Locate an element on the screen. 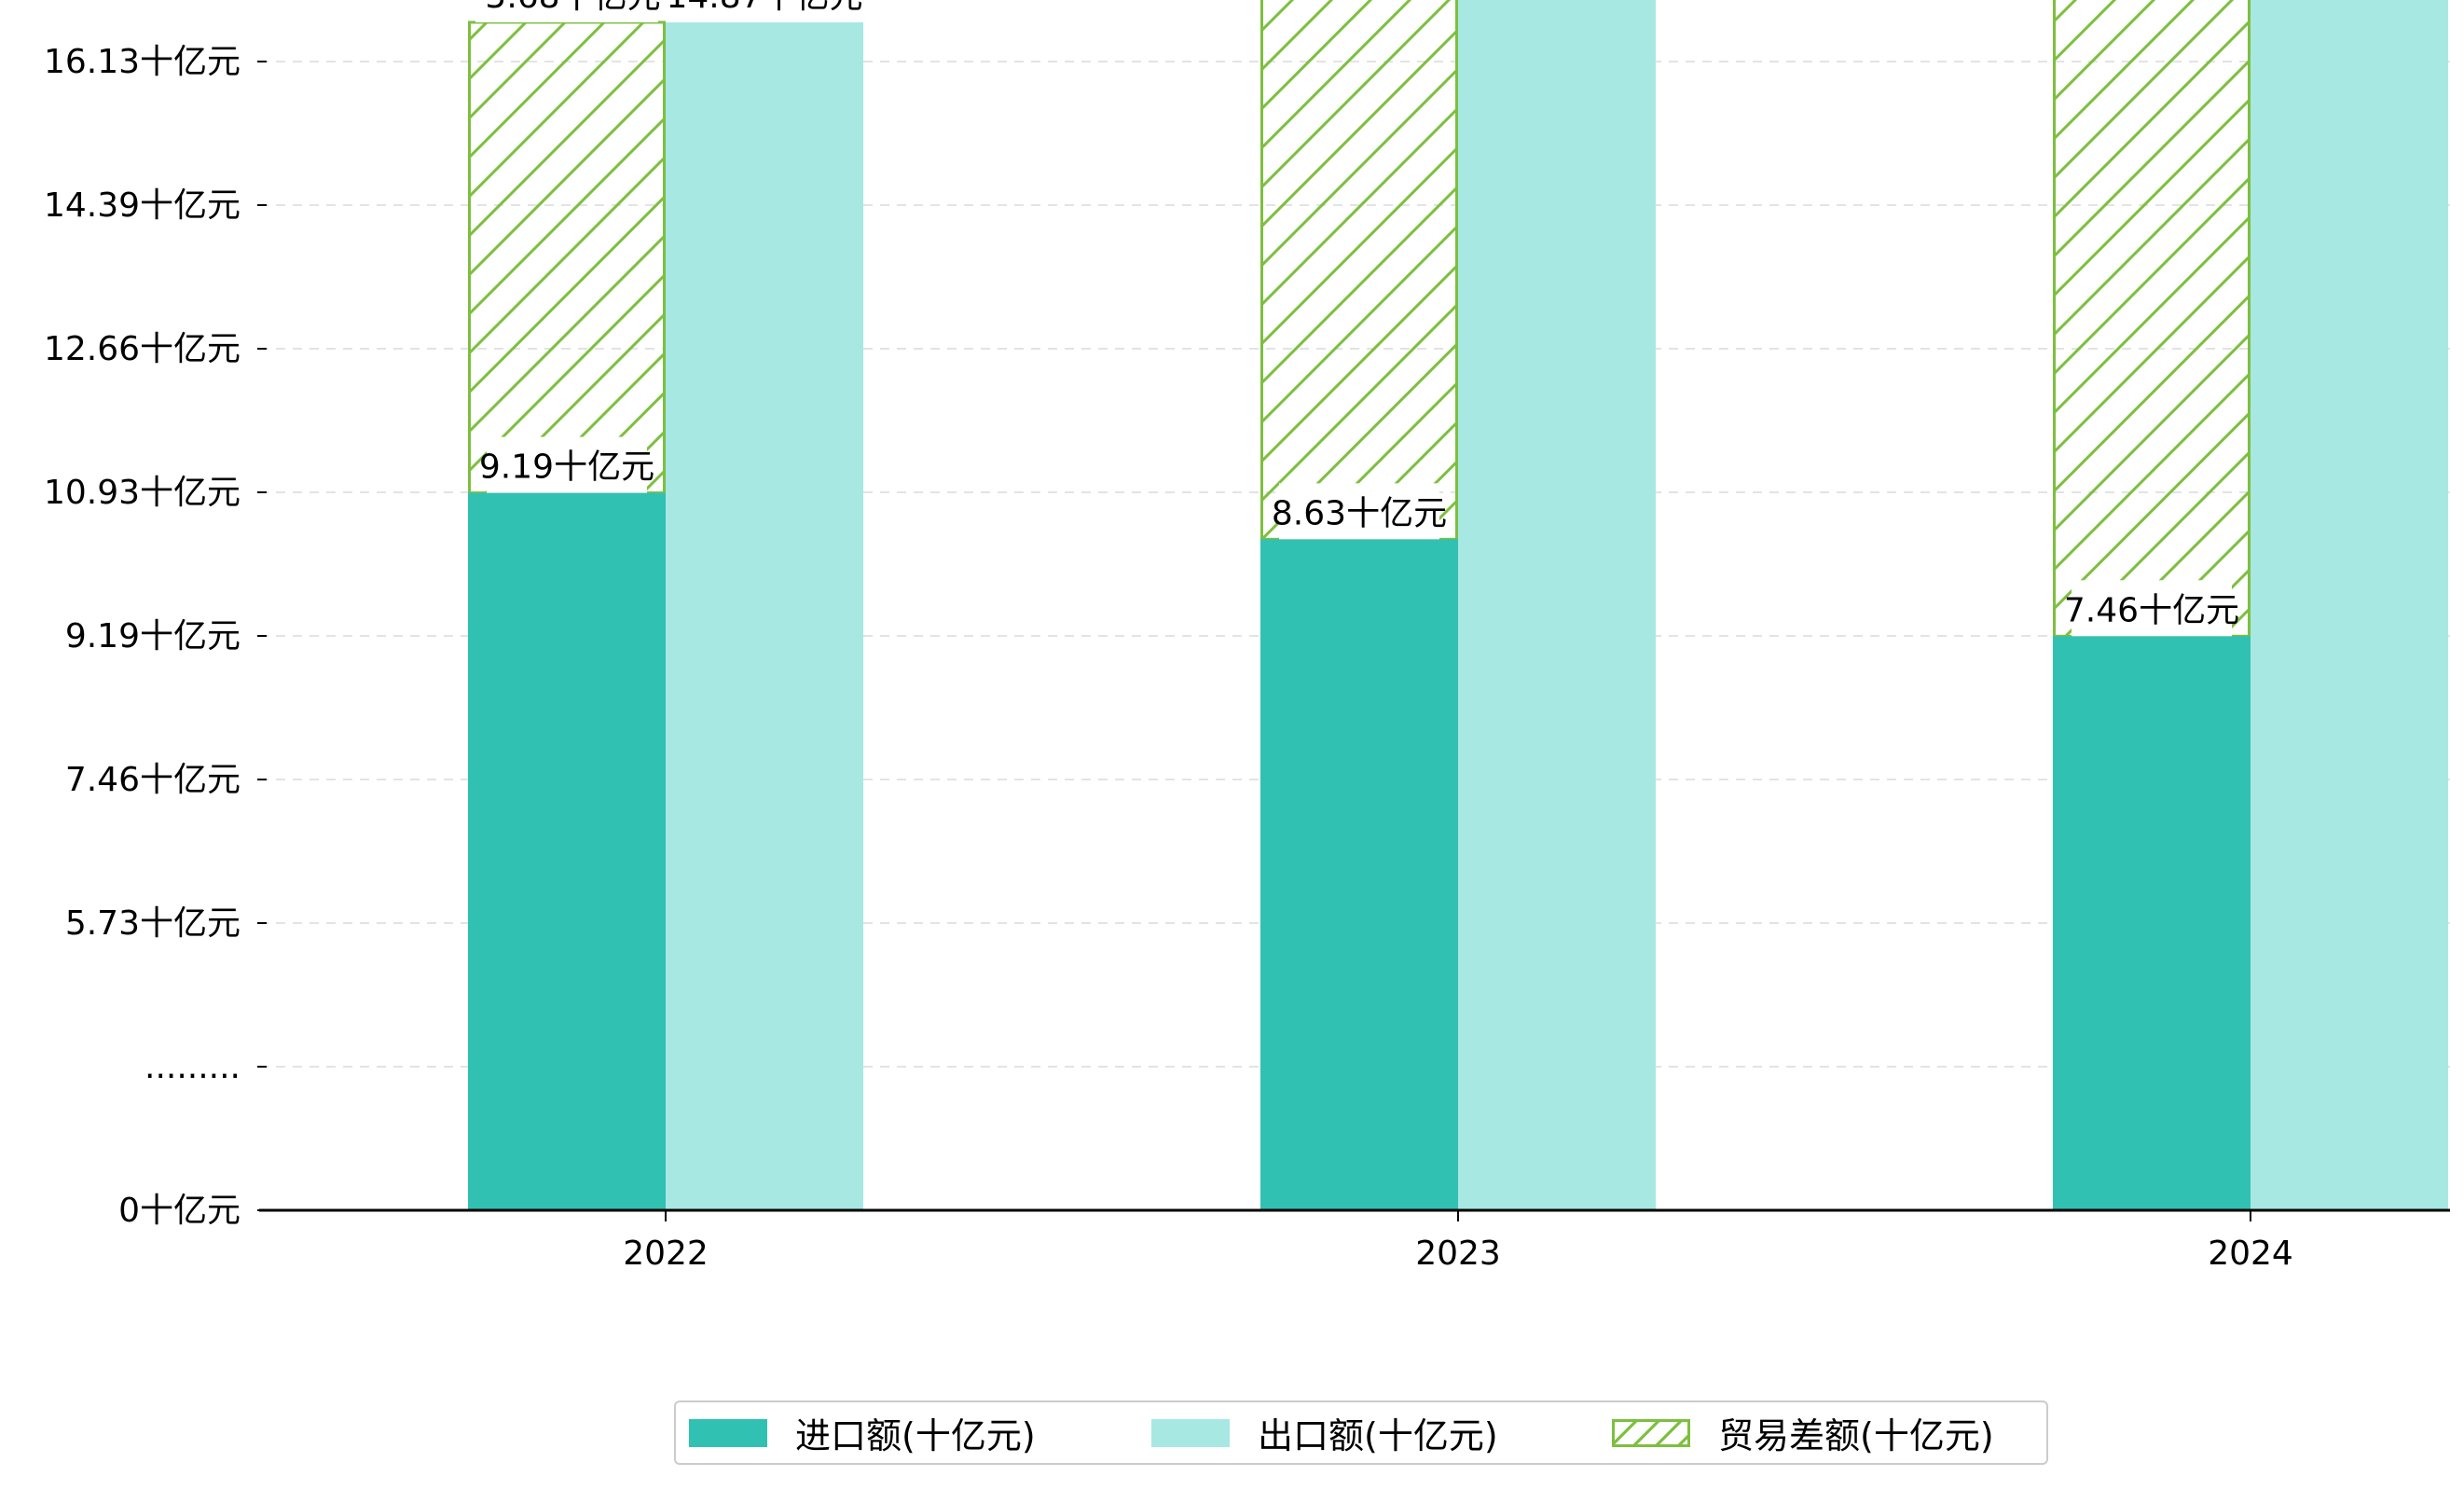  y-tick-label: 0十亿元 is located at coordinates (179, 1211).